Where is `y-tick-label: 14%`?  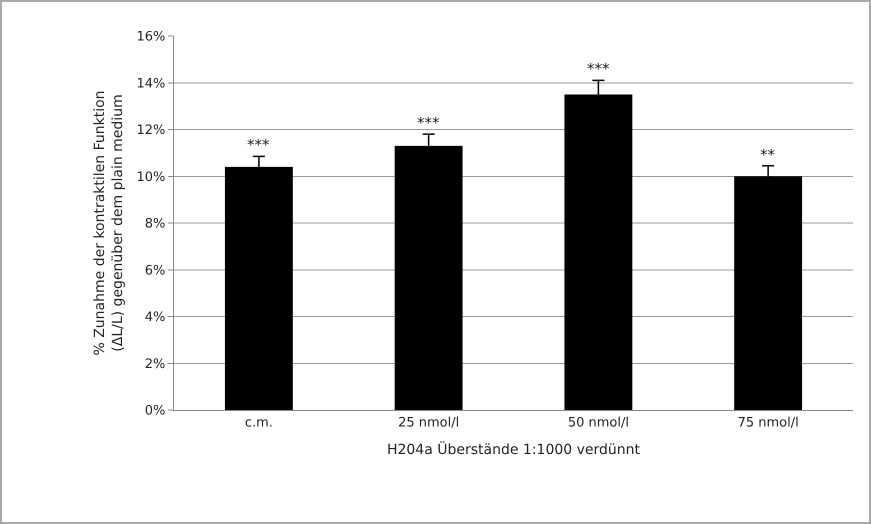
y-tick-label: 14% is located at coordinates (151, 84).